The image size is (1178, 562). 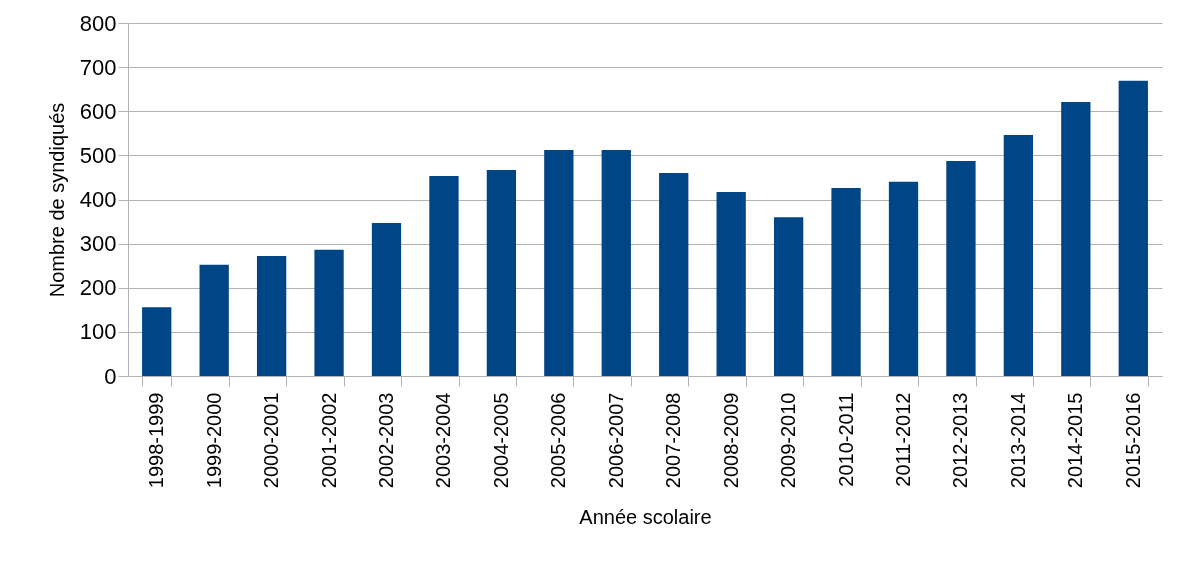 What do you see at coordinates (98, 199) in the screenshot?
I see `y-tick-label: 400` at bounding box center [98, 199].